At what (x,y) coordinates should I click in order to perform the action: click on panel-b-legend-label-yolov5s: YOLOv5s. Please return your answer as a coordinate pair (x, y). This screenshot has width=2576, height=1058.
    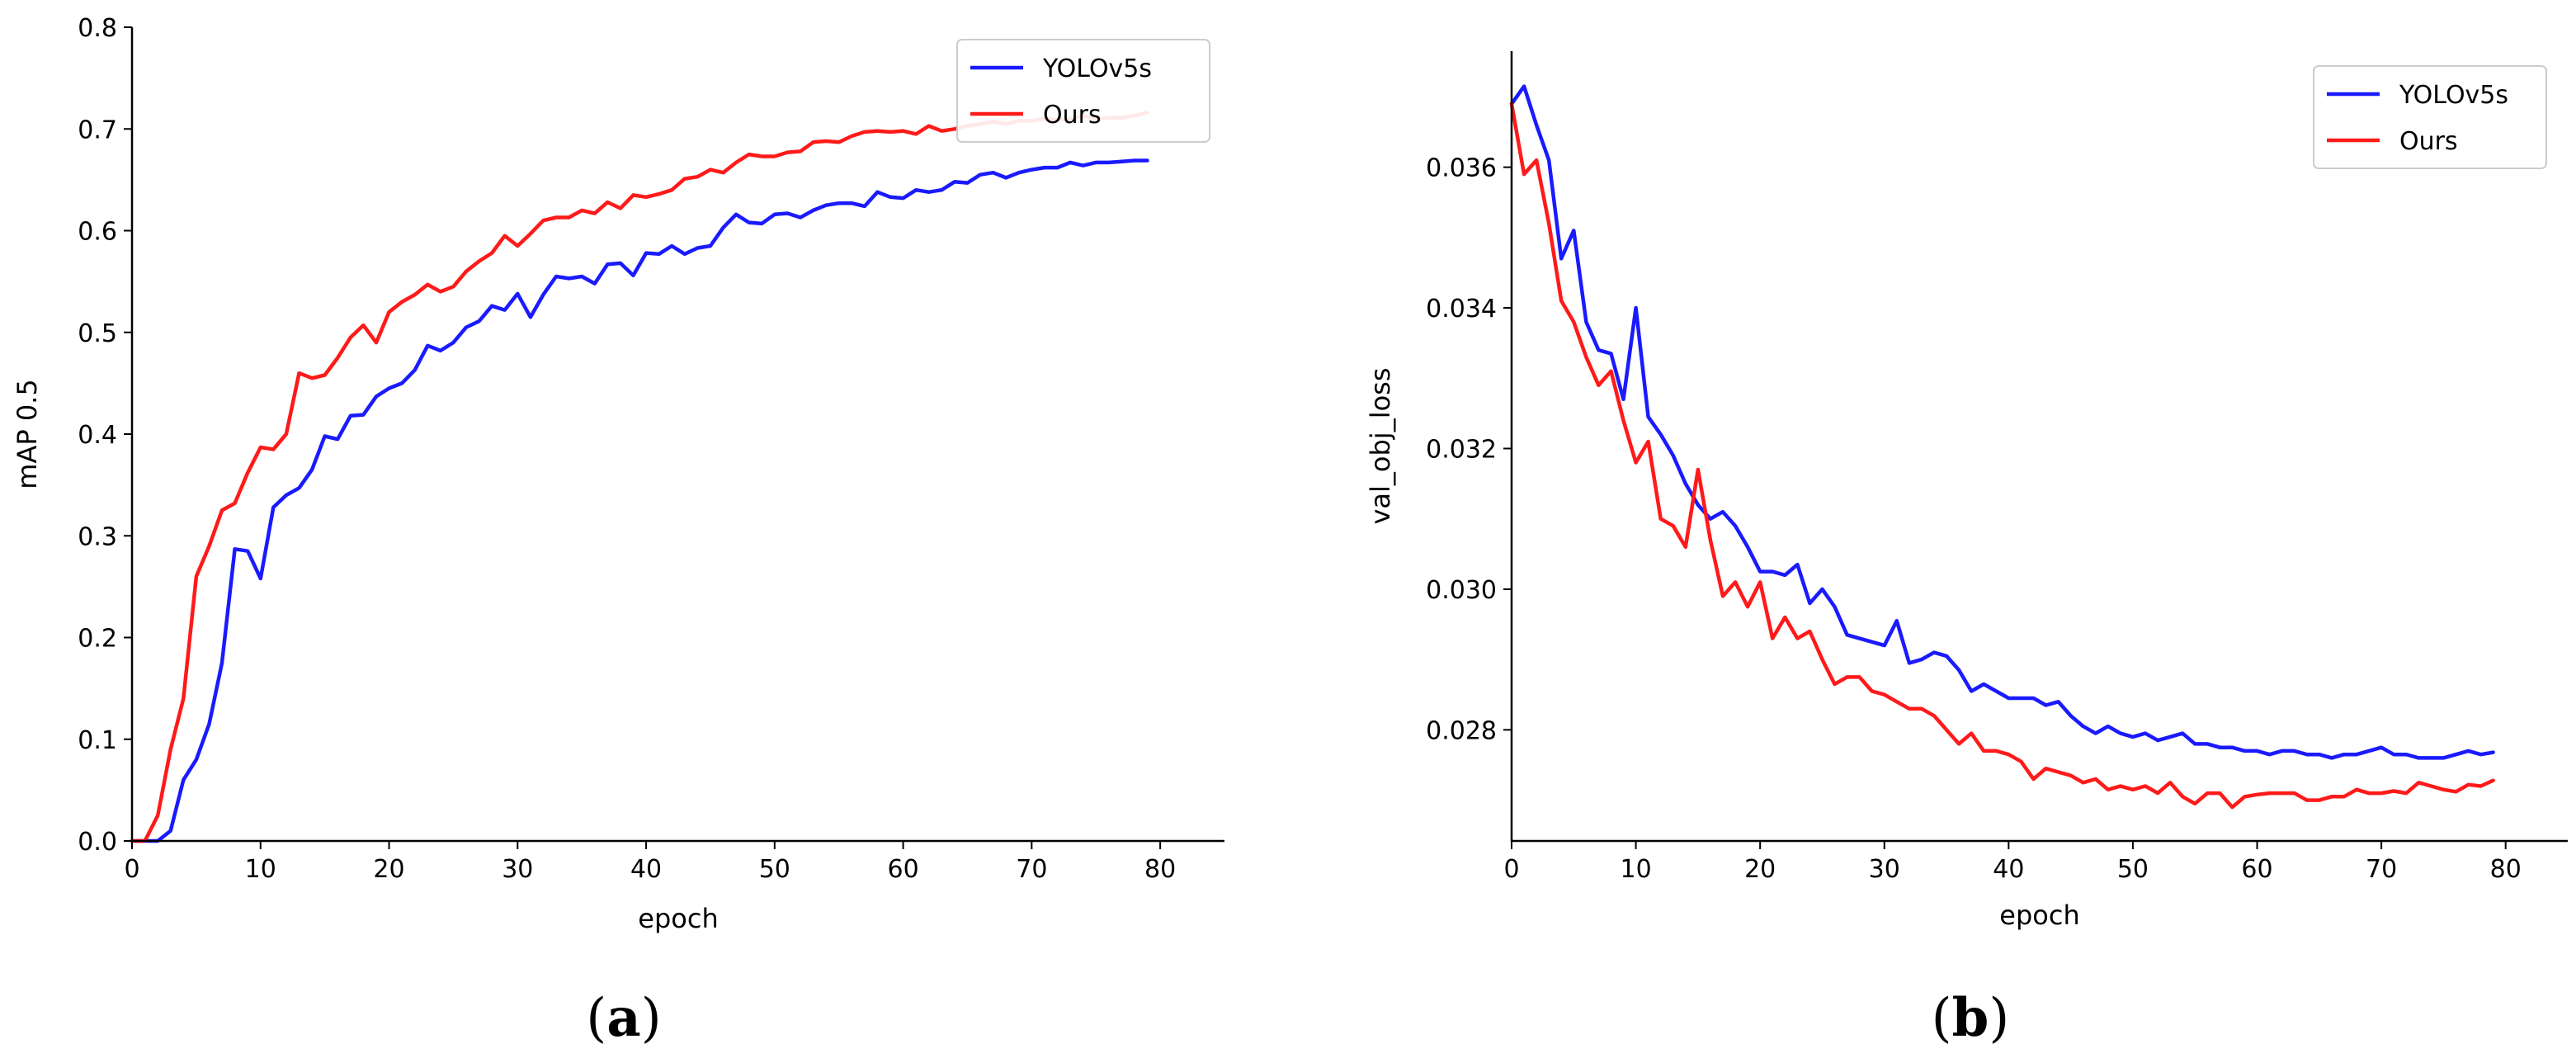
    Looking at the image, I should click on (2453, 95).